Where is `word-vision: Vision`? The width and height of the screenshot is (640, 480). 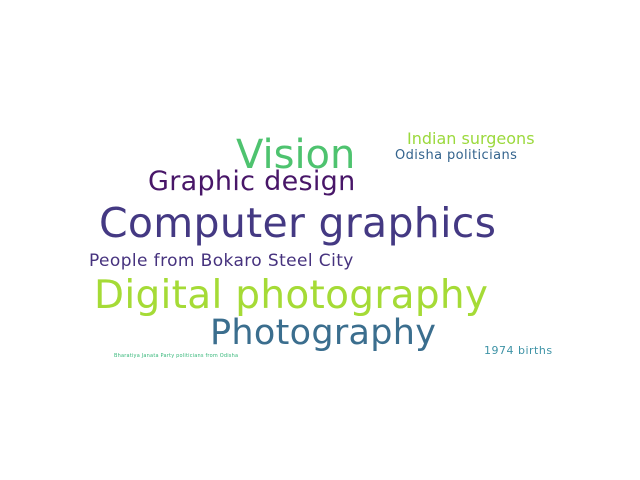
word-vision: Vision is located at coordinates (296, 155).